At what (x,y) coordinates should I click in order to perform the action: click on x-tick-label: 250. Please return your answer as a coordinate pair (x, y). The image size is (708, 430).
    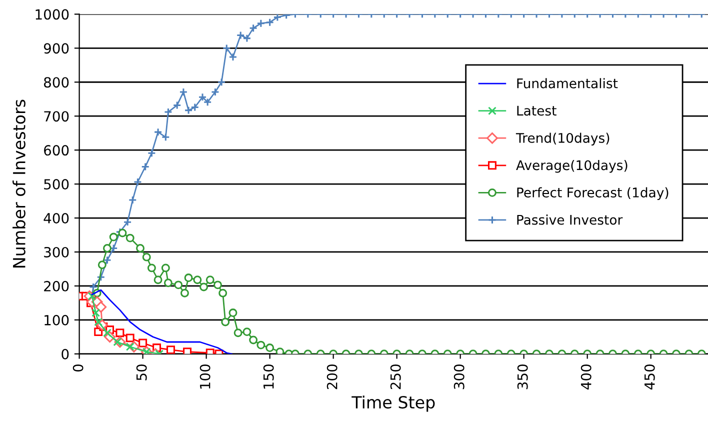
    Looking at the image, I should click on (395, 377).